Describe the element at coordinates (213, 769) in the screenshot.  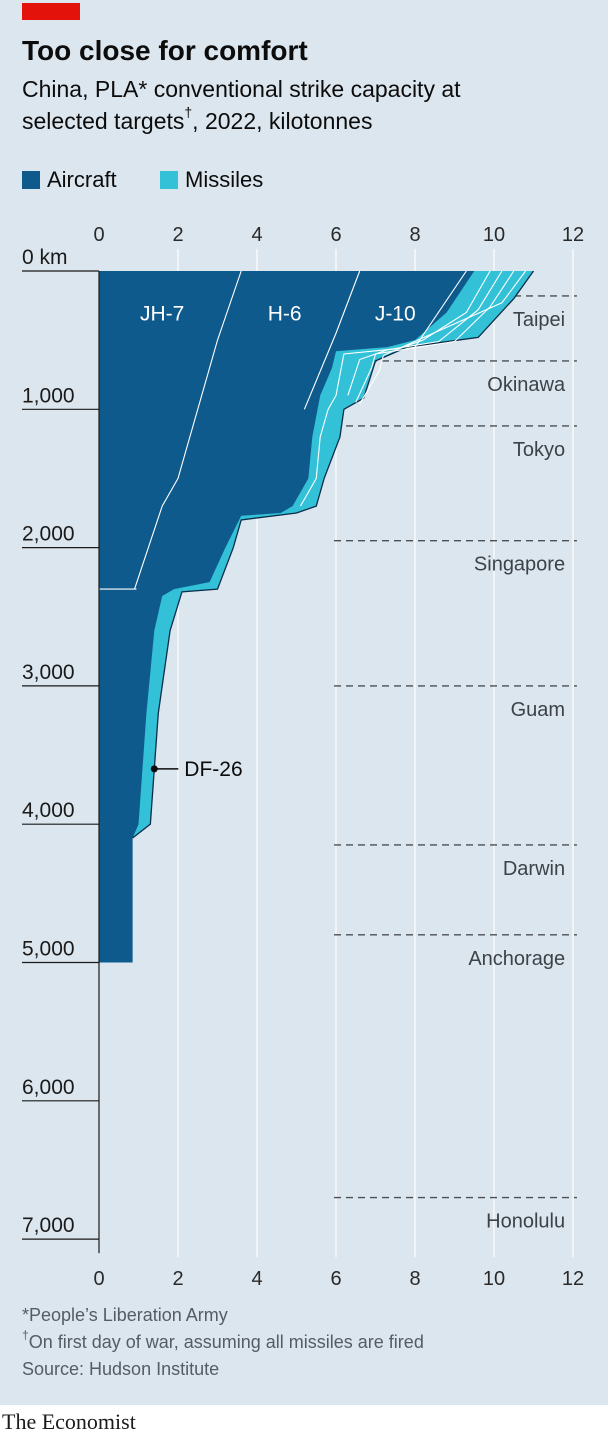
I see `df26-label: DF-26` at that location.